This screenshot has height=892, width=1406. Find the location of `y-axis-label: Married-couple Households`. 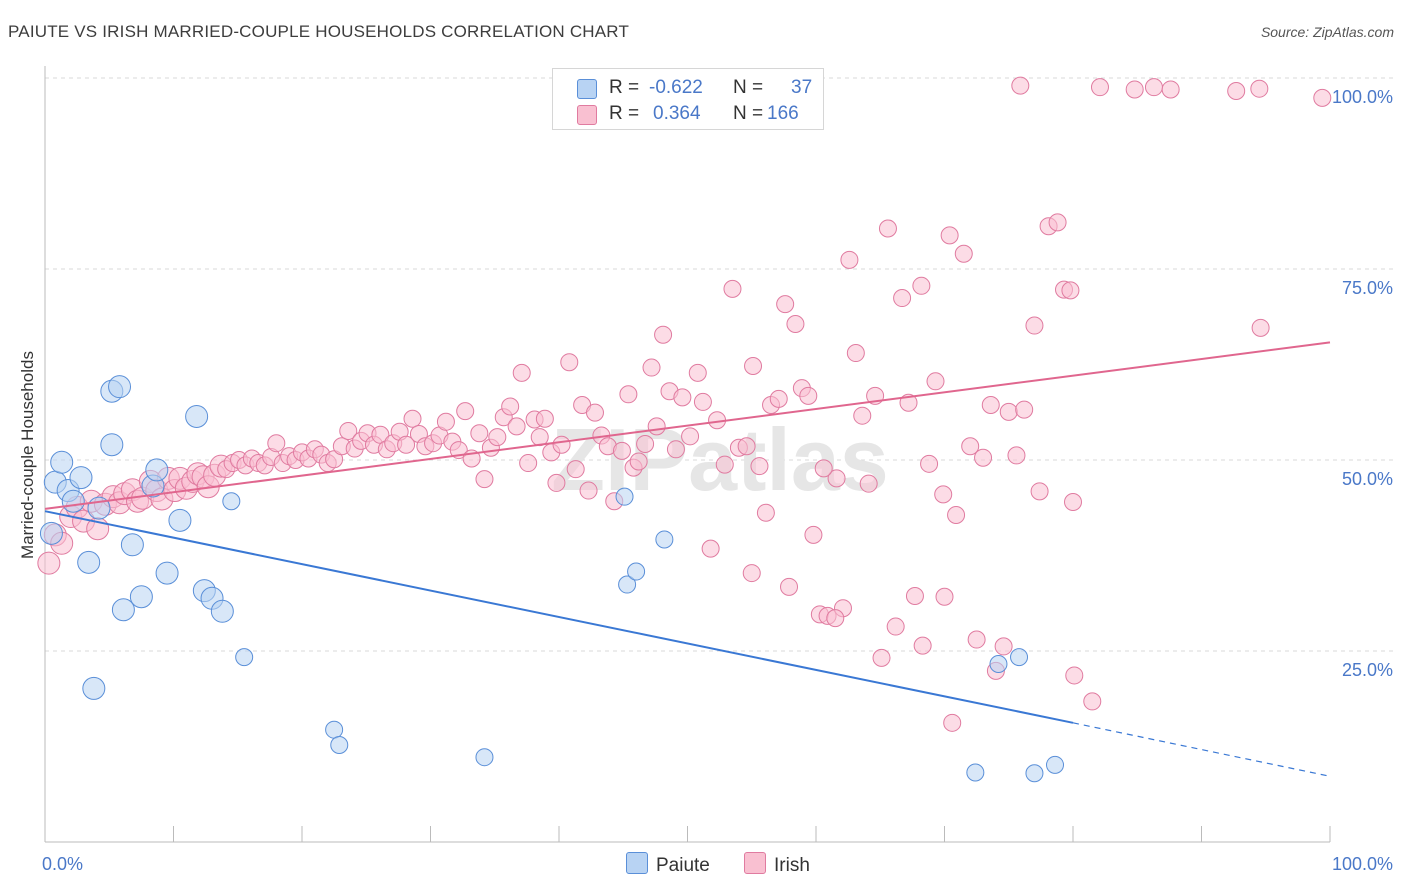

y-axis-label: Married-couple Households is located at coordinates (27, 455).